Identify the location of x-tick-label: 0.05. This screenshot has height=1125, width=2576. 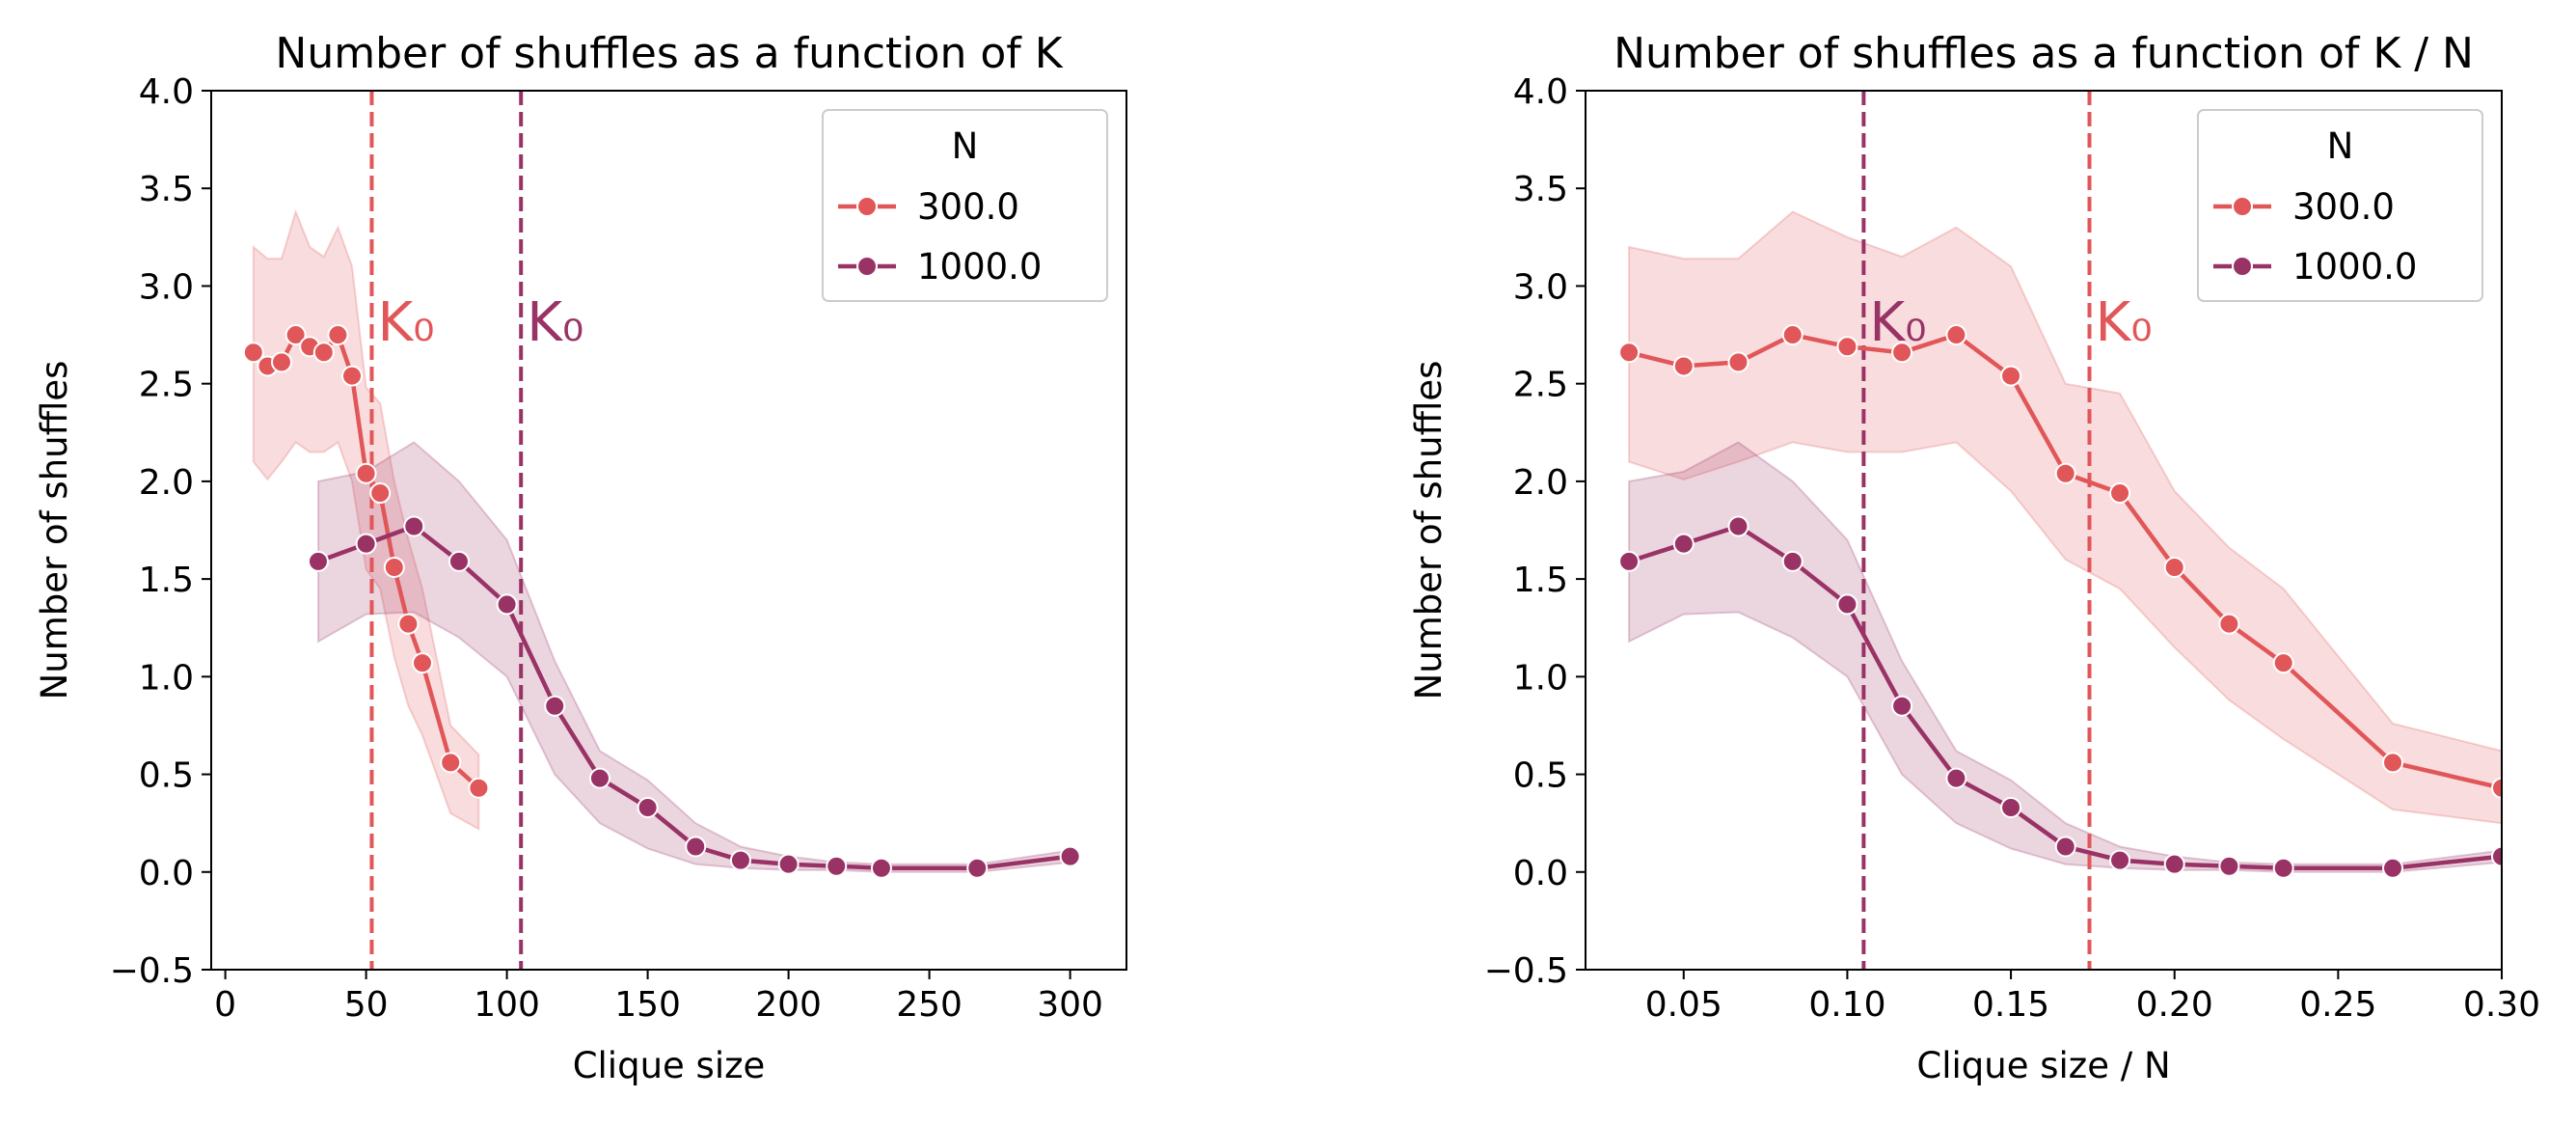
(1683, 1005).